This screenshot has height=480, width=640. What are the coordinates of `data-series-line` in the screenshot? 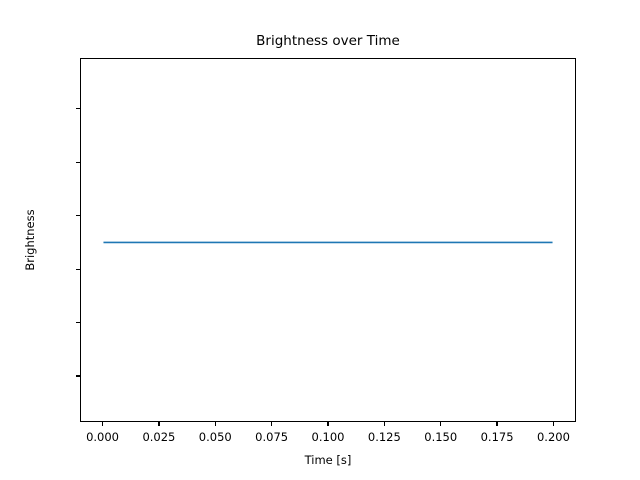 It's located at (328, 242).